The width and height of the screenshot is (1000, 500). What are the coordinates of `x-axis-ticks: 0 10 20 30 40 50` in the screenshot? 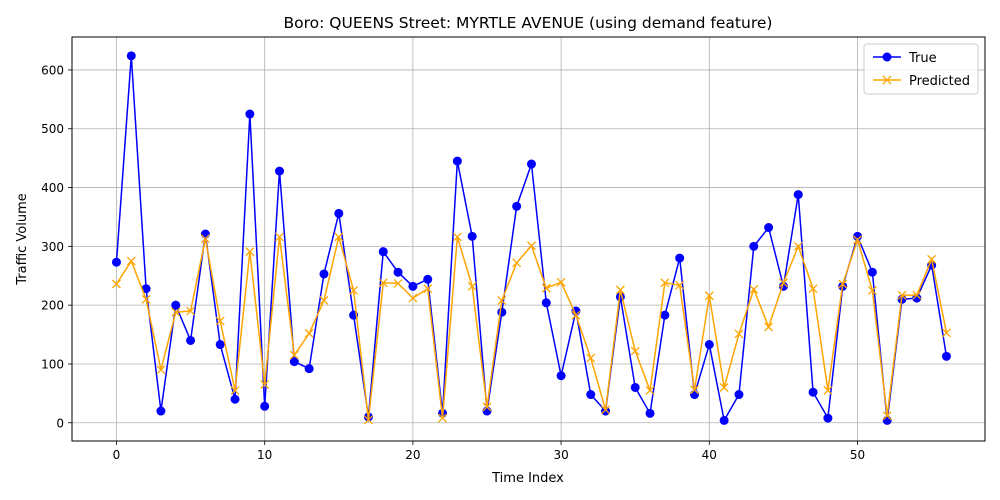 It's located at (489, 451).